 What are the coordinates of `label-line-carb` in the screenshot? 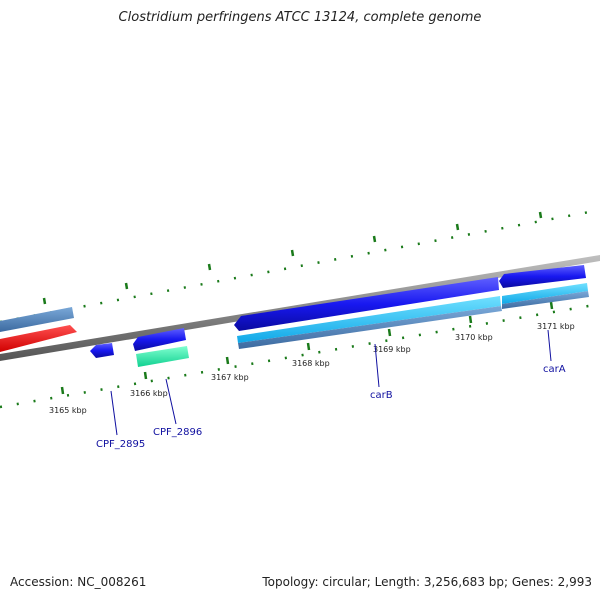 It's located at (377, 365).